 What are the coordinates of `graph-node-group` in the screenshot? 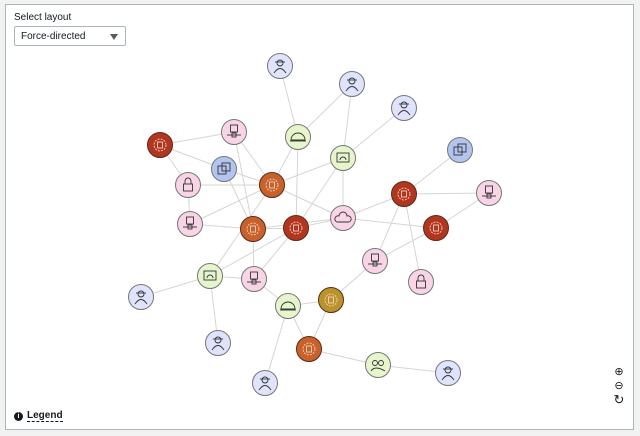 It's located at (378, 365).